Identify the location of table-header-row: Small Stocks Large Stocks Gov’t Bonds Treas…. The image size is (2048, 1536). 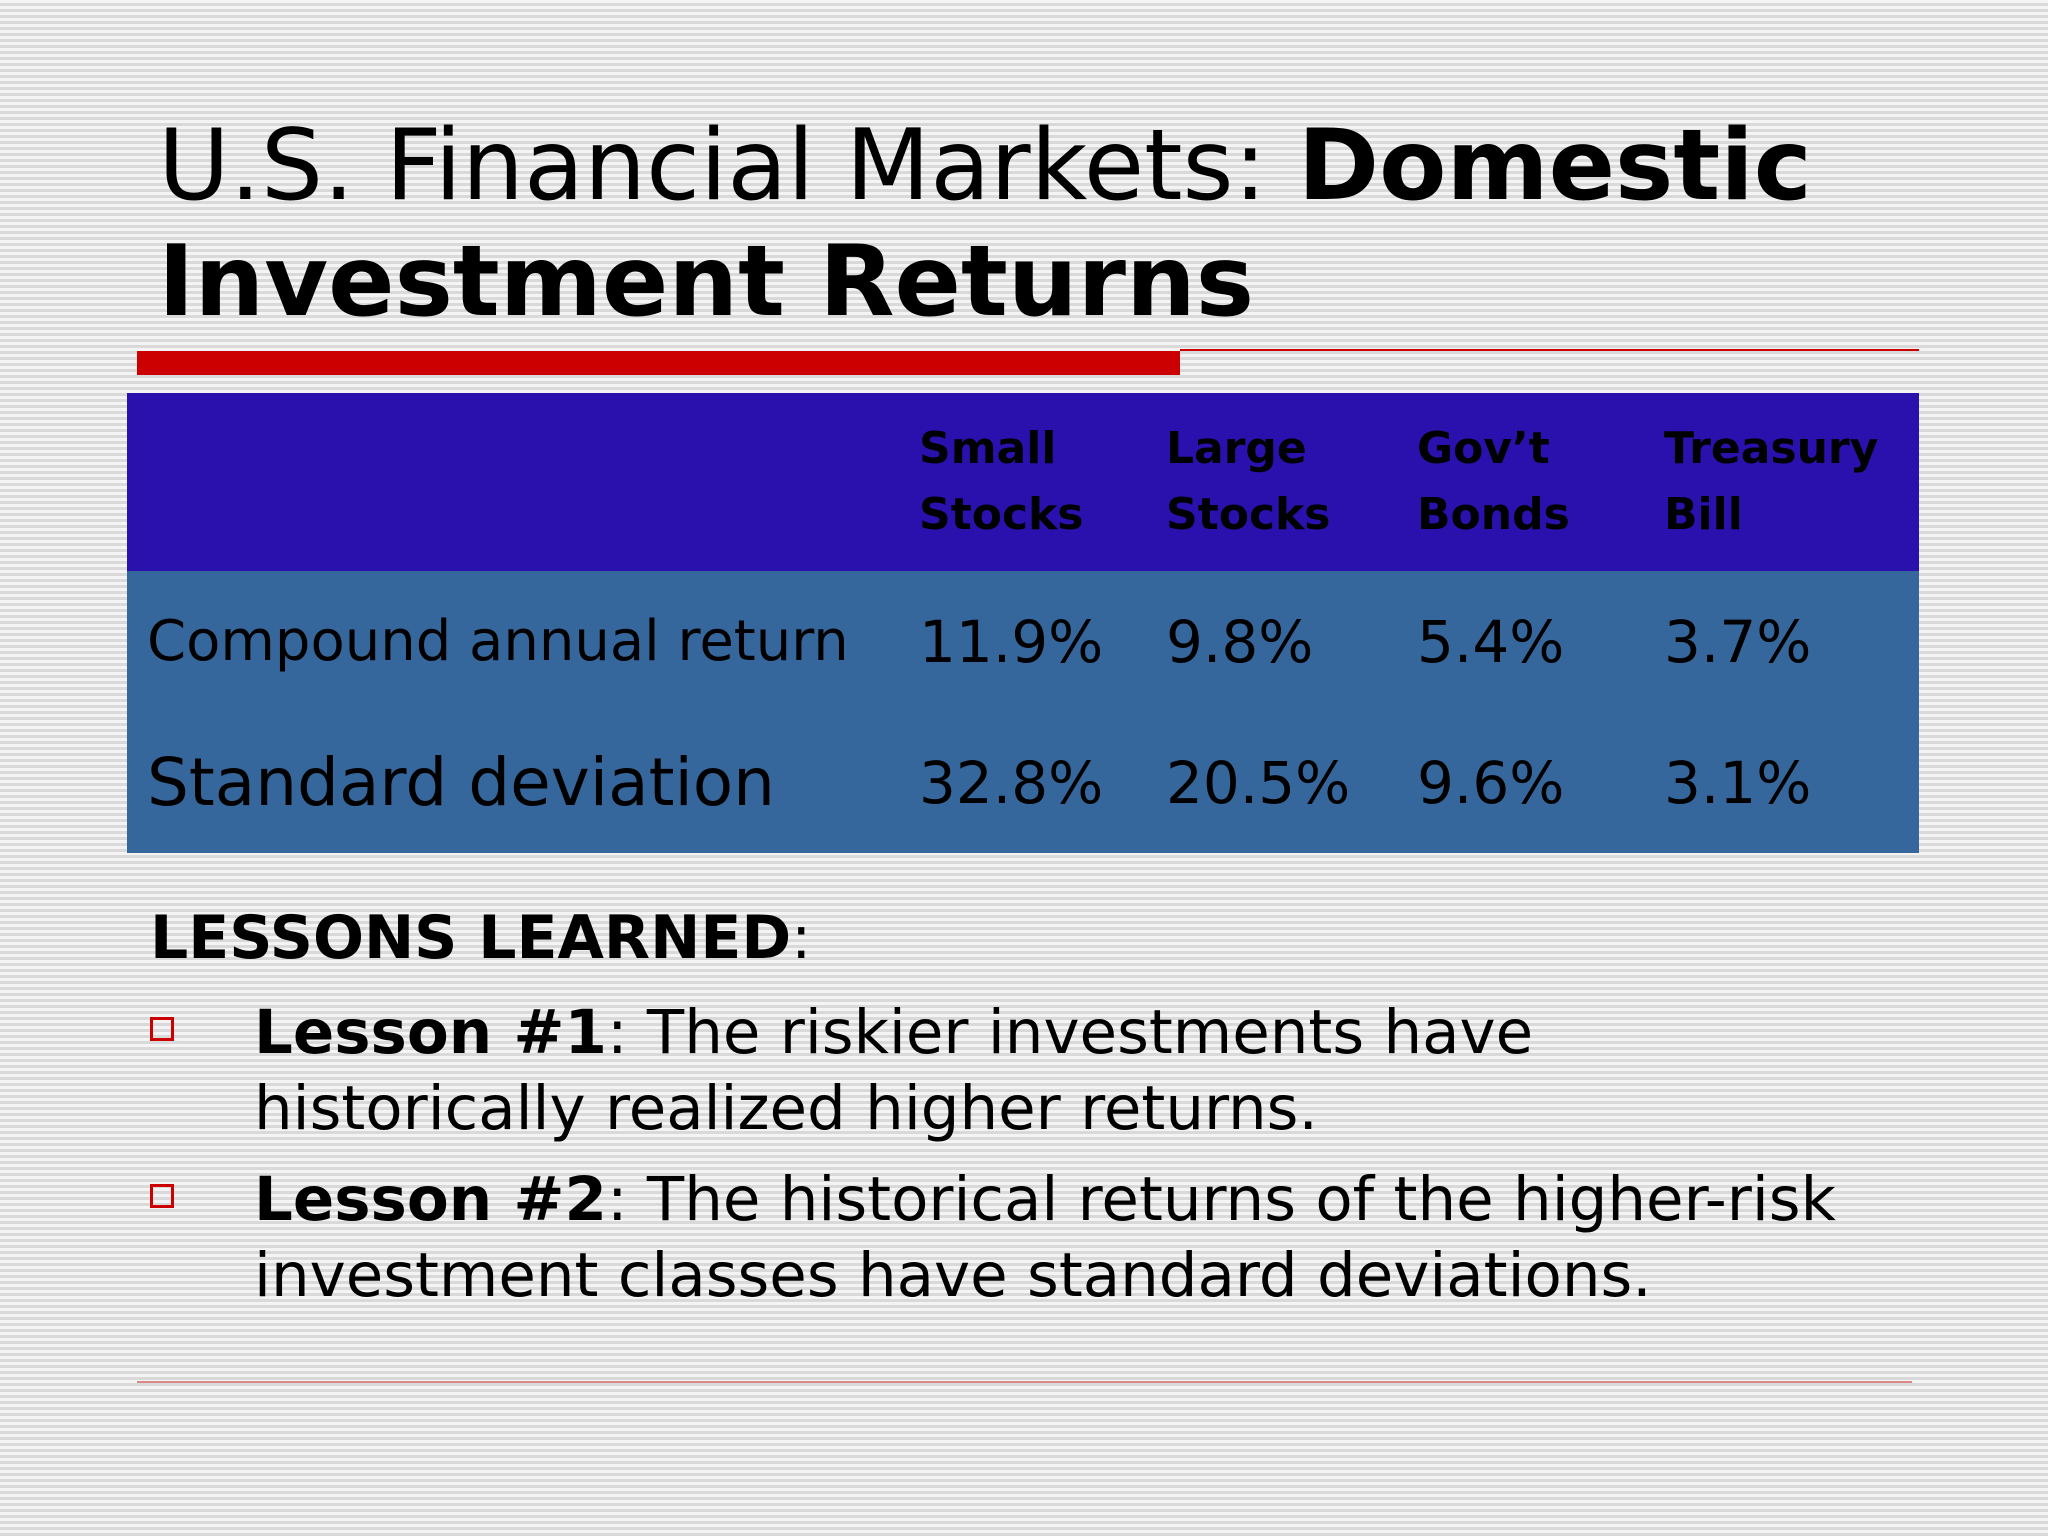
(1023, 482).